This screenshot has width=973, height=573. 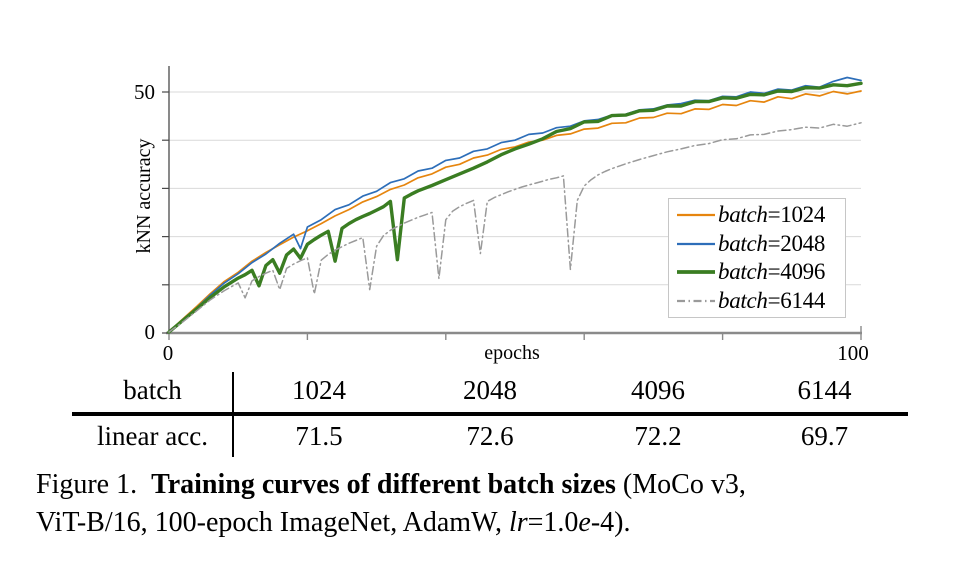 I want to click on table-col-batch-2048: 2048, so click(x=490, y=389).